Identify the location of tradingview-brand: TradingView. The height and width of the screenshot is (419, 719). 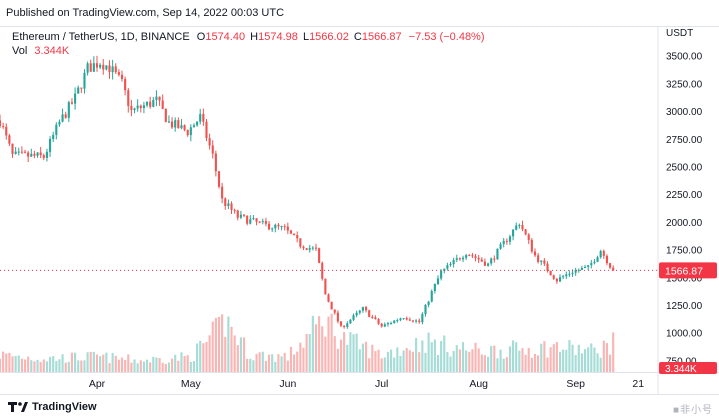
(64, 407).